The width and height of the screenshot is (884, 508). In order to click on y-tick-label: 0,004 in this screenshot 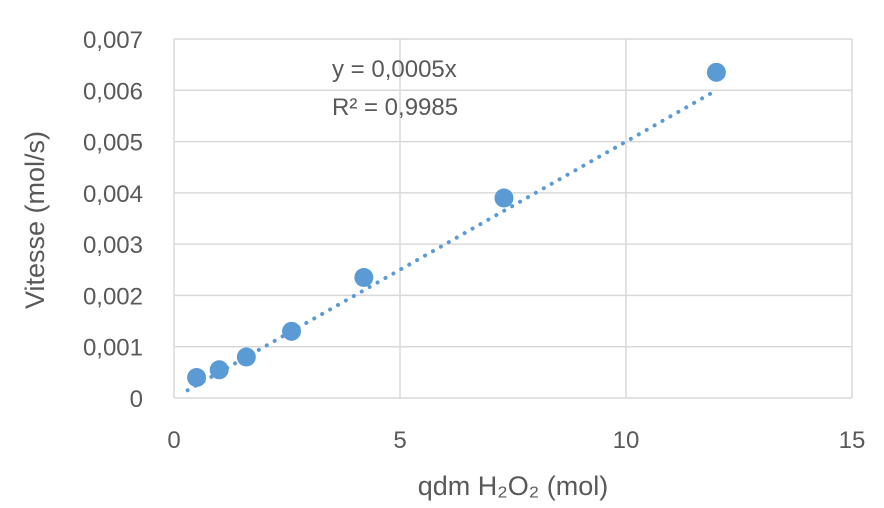, I will do `click(113, 194)`.